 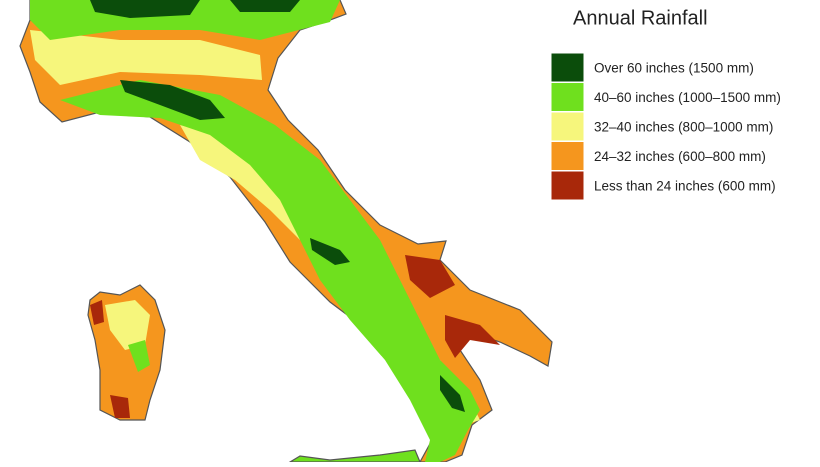 I want to click on legend-label: 40–60 inches (1000–1500 mm), so click(x=687, y=97).